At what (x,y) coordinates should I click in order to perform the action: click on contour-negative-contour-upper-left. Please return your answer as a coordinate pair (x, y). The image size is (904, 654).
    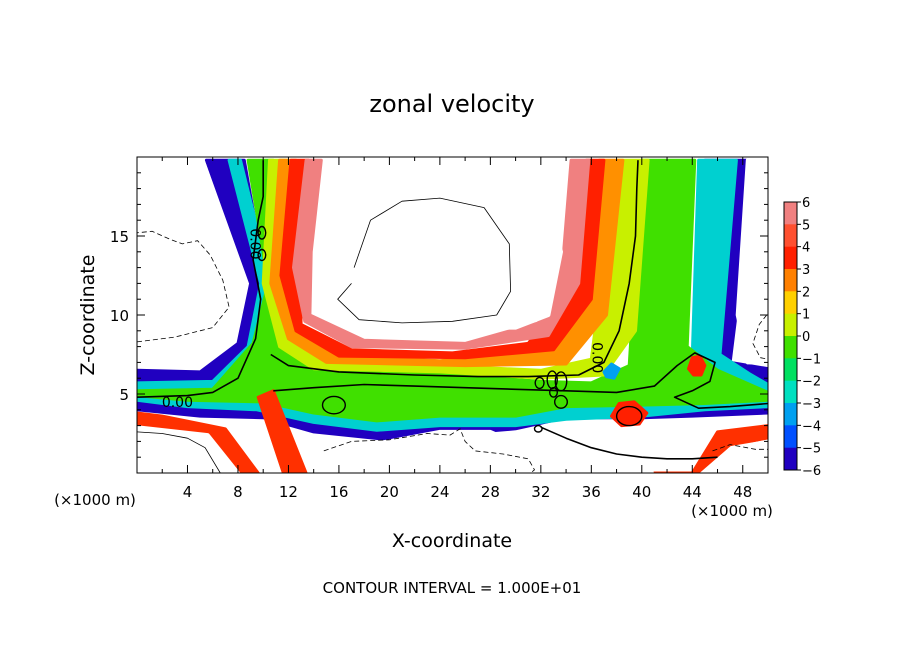
    Looking at the image, I should click on (183, 286).